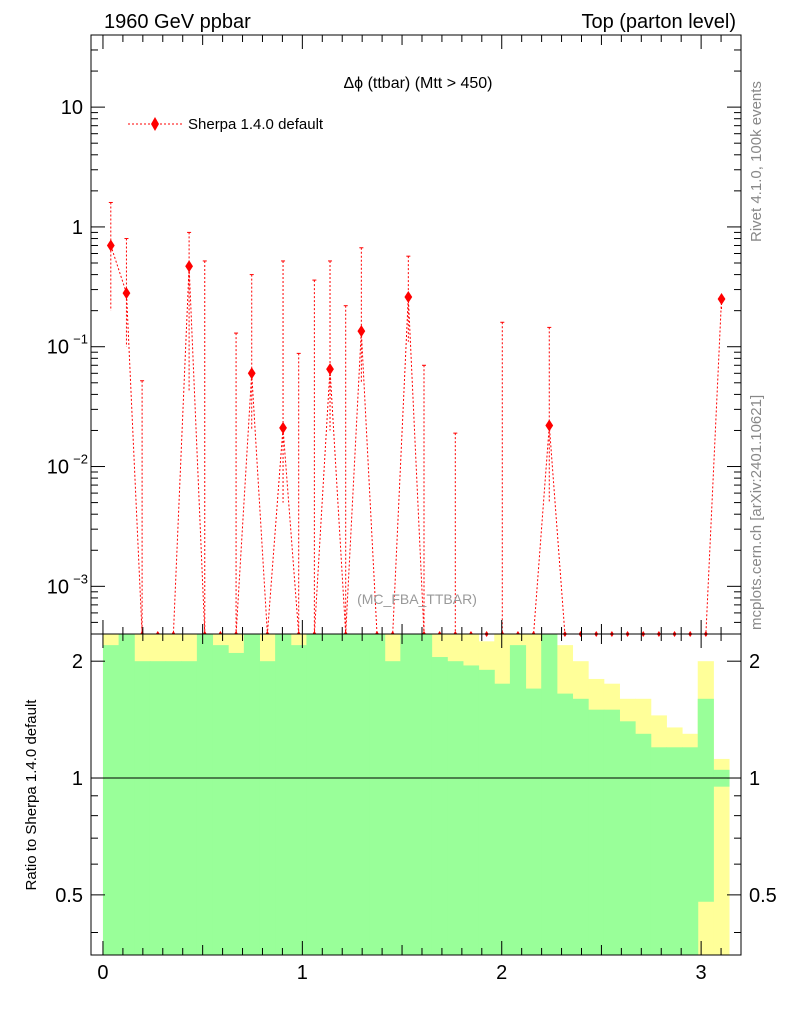 The width and height of the screenshot is (786, 1024). What do you see at coordinates (102, 973) in the screenshot?
I see `x-tick-label: 0` at bounding box center [102, 973].